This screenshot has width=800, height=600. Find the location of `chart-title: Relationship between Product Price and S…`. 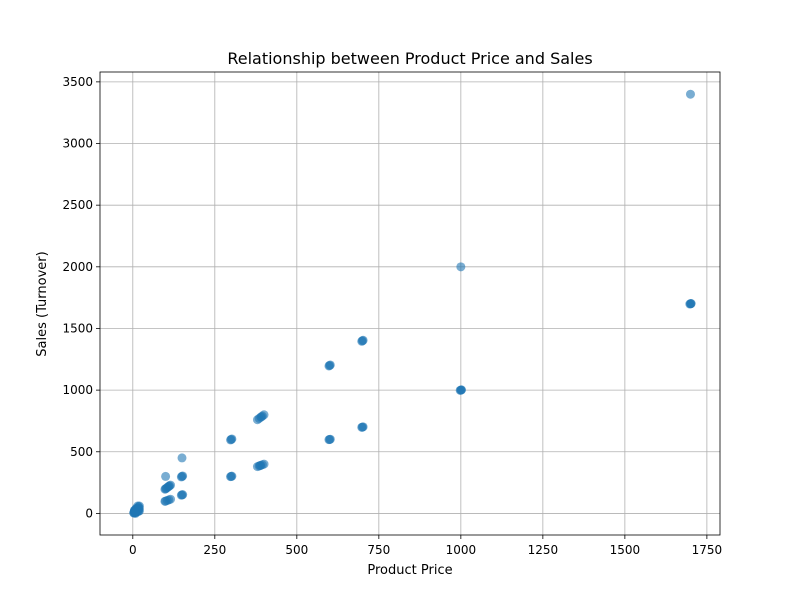

chart-title: Relationship between Product Price and S… is located at coordinates (409, 58).